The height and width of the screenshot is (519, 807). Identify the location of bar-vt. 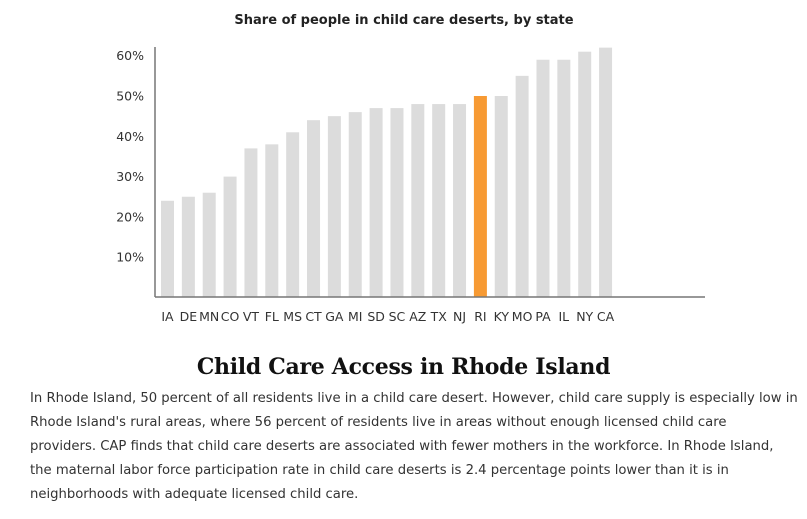
(251, 223).